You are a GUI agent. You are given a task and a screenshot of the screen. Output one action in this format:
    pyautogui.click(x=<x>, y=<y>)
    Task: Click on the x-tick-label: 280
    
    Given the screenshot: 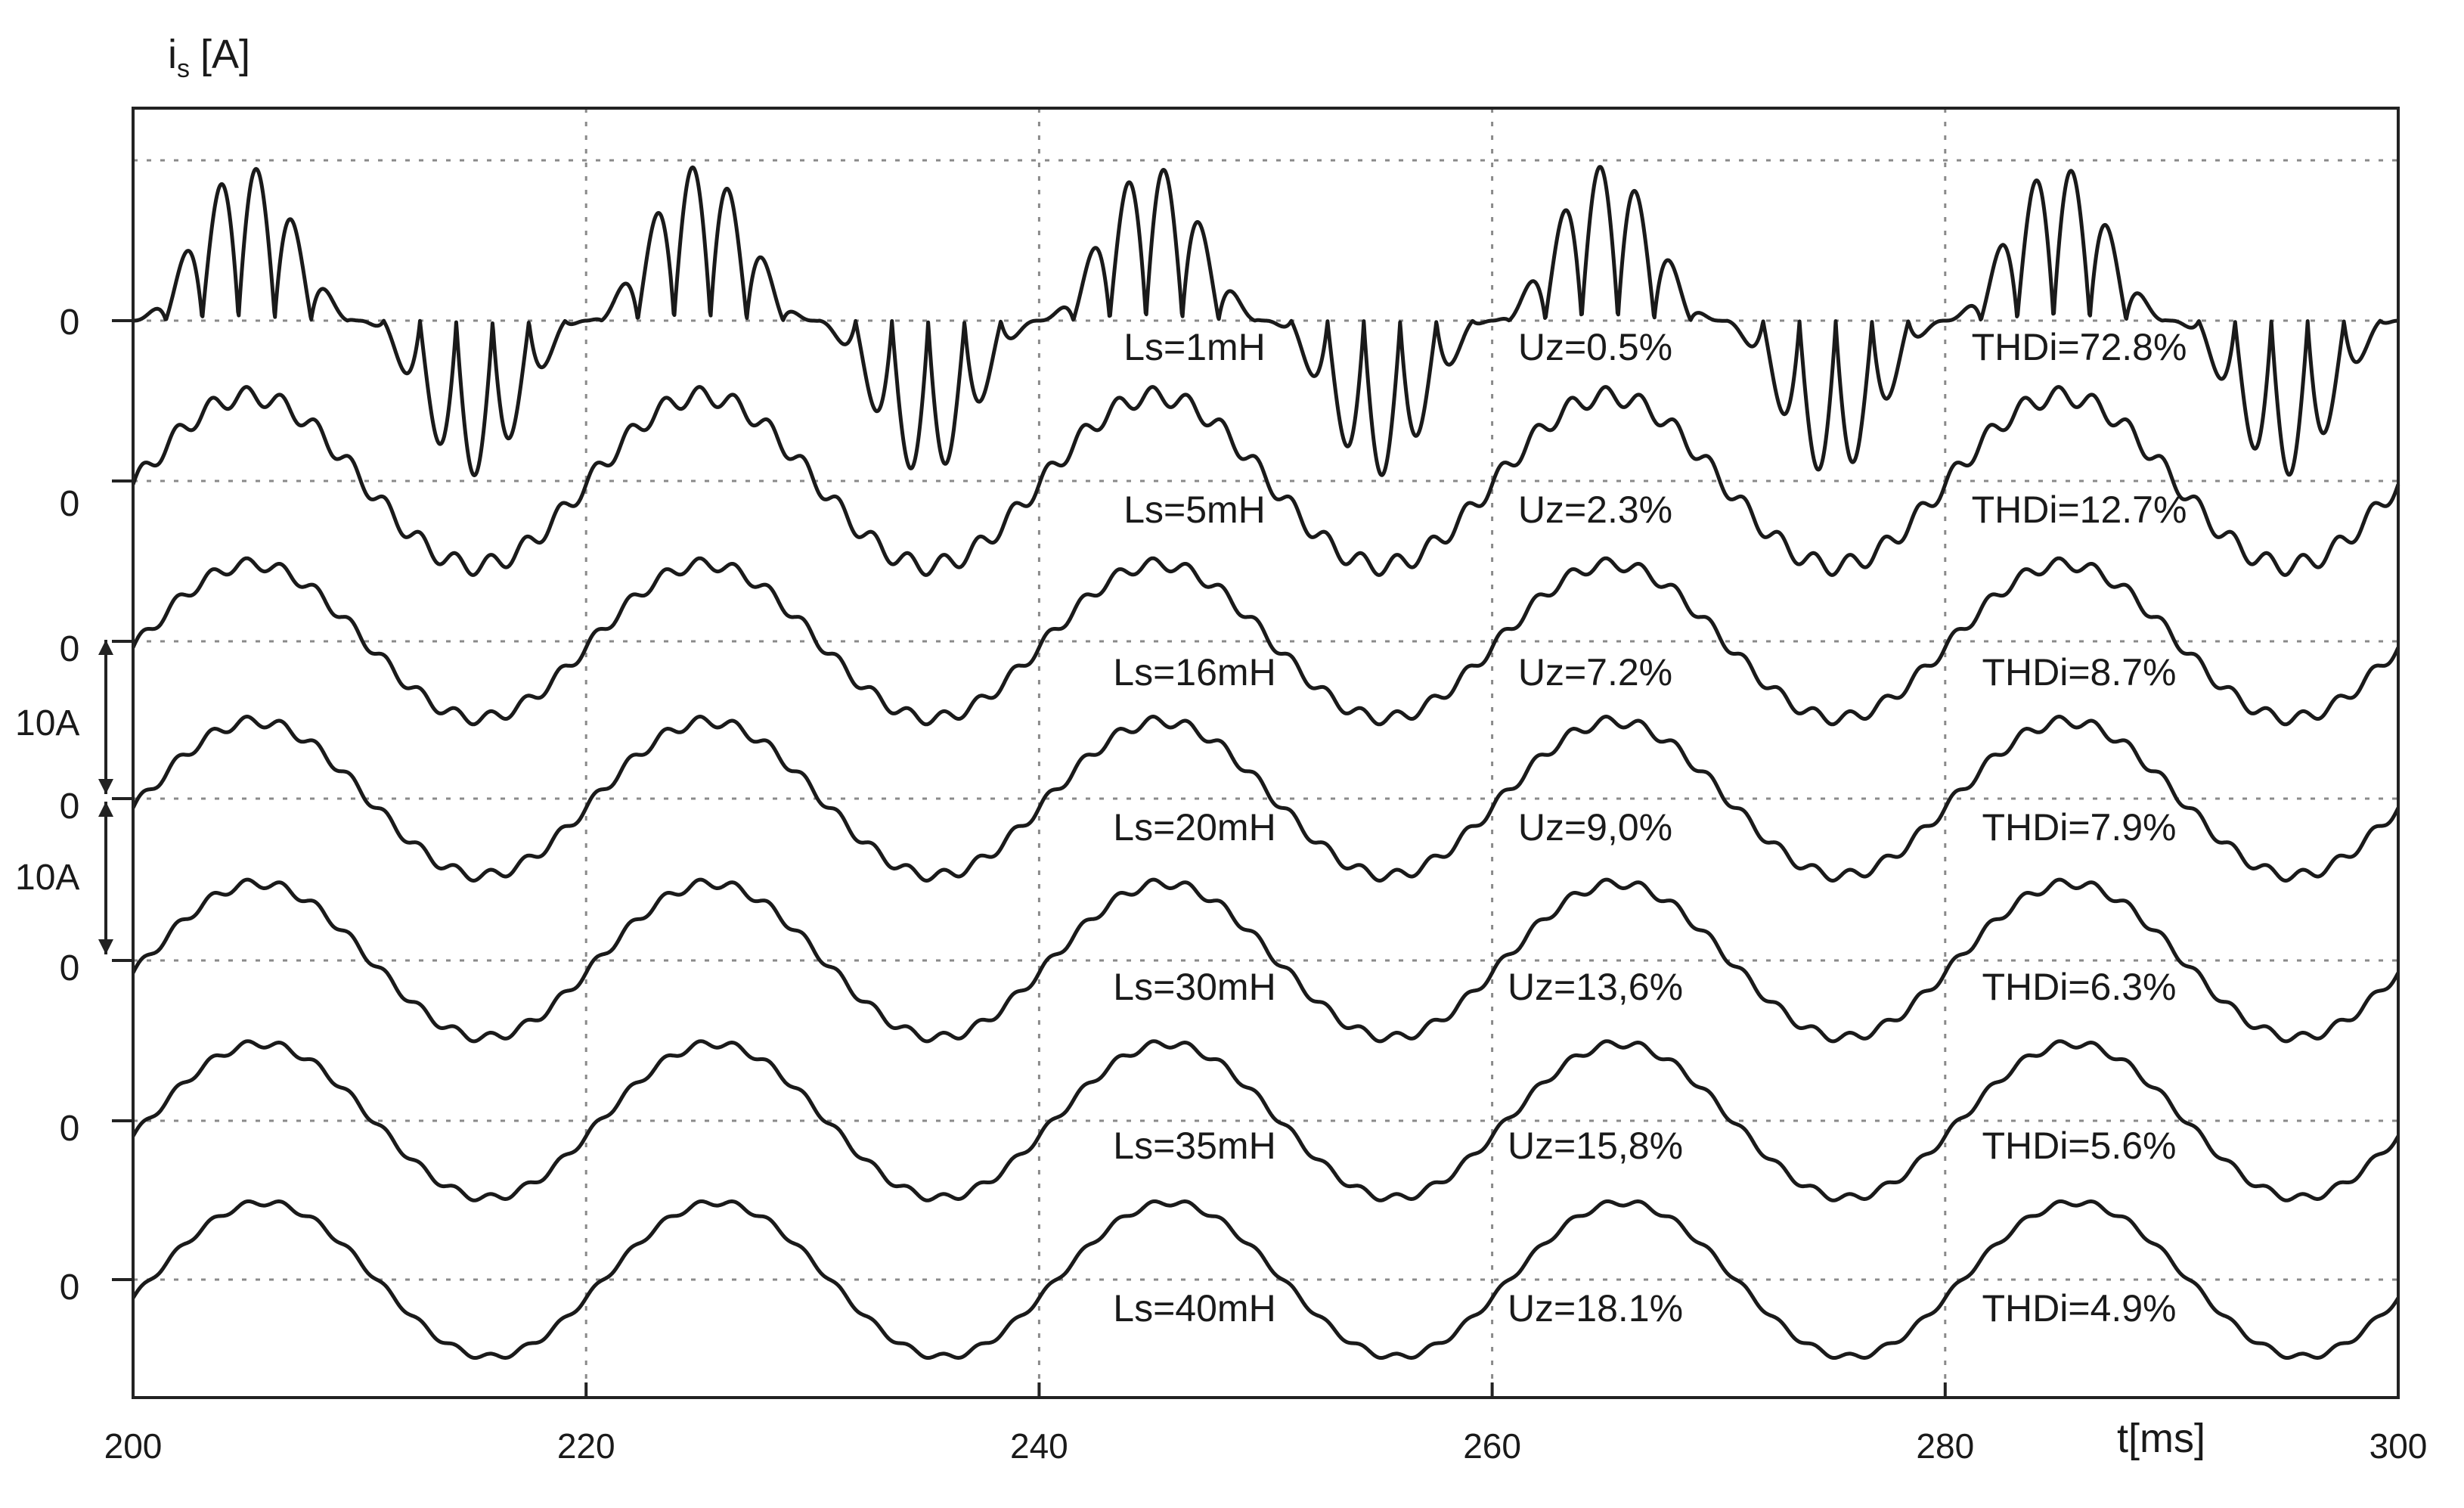 What is the action you would take?
    pyautogui.click(x=1945, y=1446)
    